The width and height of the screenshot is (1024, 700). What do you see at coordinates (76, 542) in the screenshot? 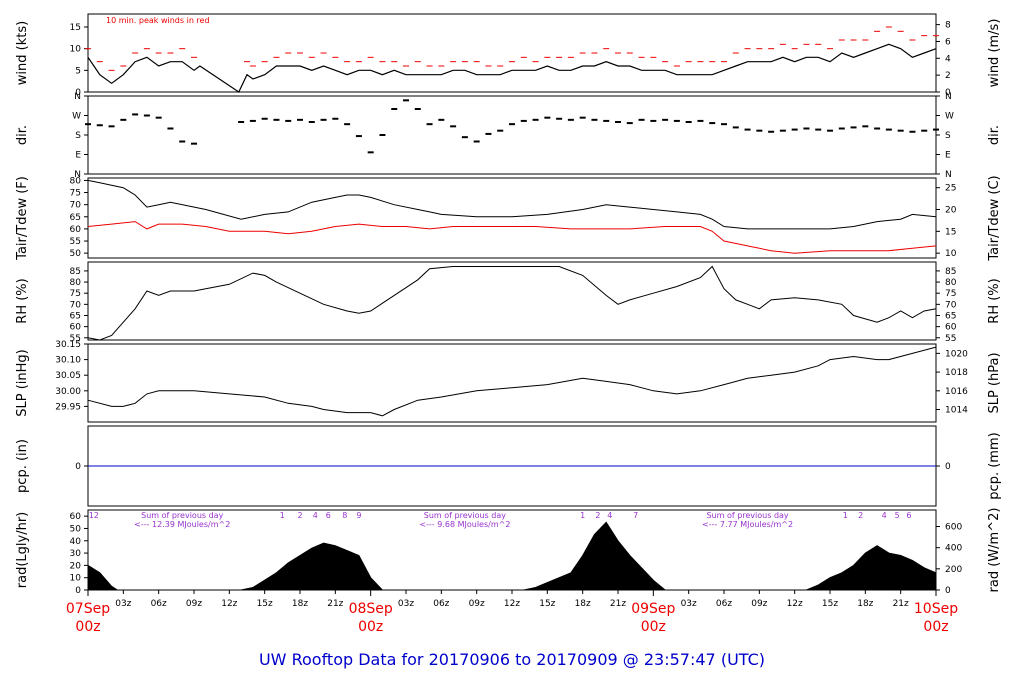
I see `rad-left-tick-label: 40` at bounding box center [76, 542].